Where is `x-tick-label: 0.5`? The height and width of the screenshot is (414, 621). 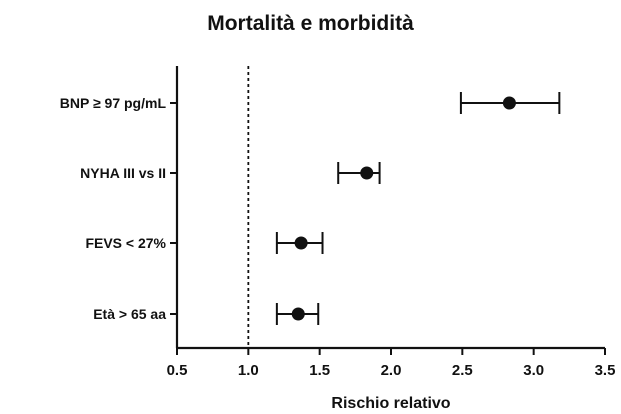
x-tick-label: 0.5 is located at coordinates (177, 370).